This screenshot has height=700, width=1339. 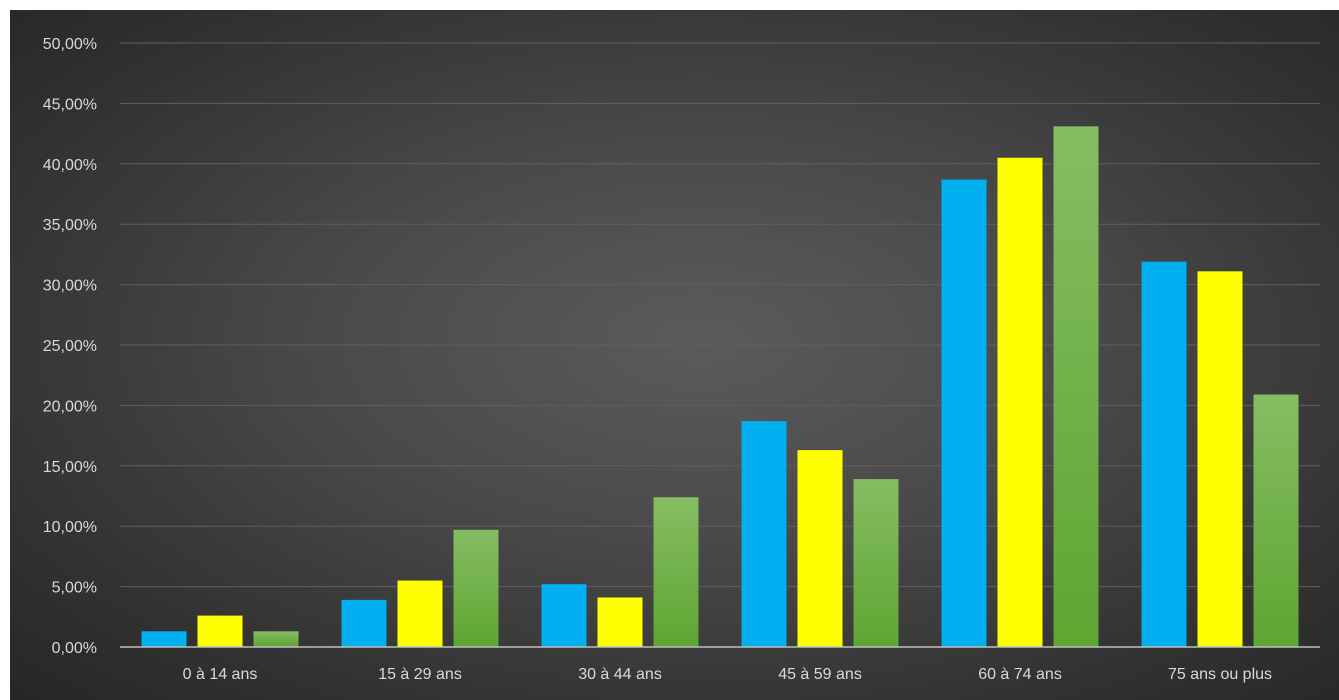 I want to click on x-tick-label: 30 à 44 ans, so click(x=620, y=674).